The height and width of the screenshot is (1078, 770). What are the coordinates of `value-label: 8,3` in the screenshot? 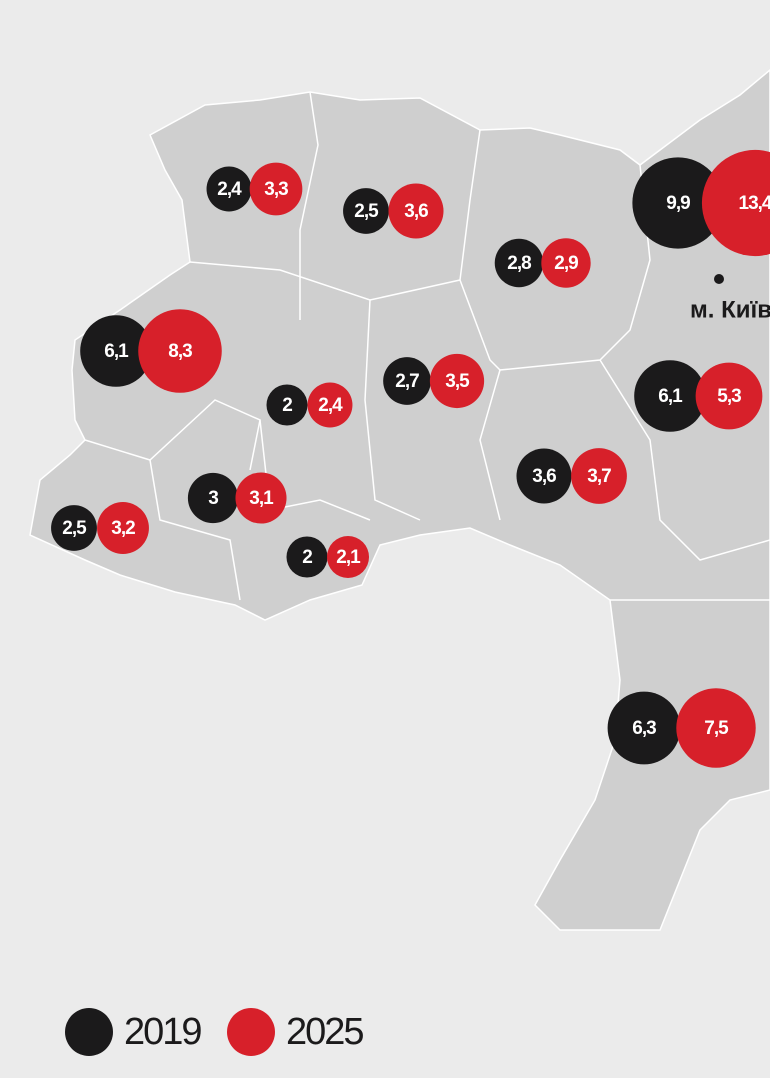 It's located at (180, 351).